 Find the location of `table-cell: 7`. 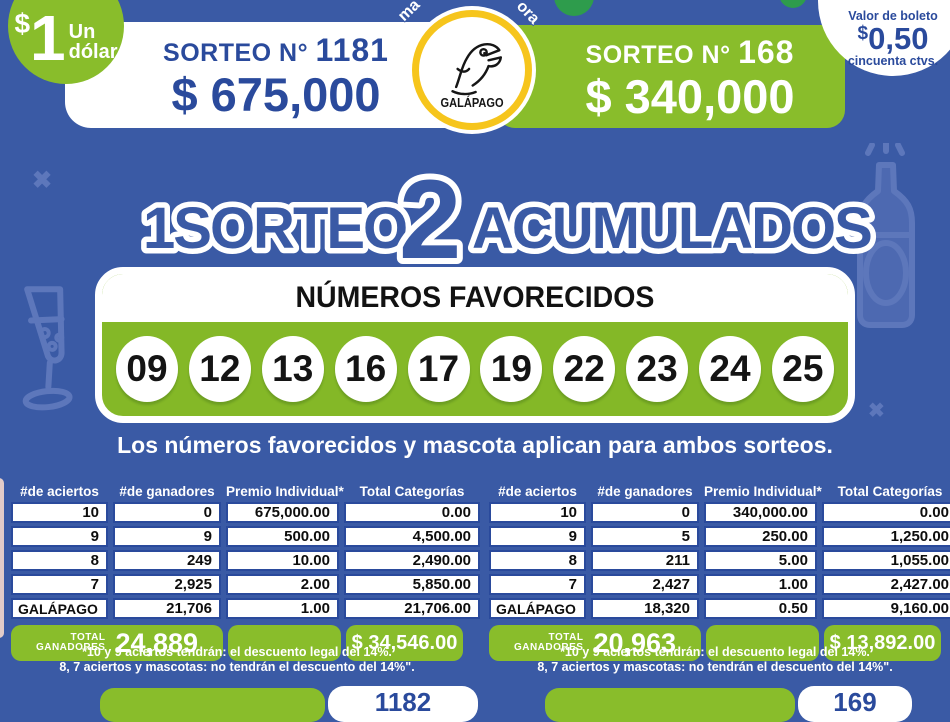

table-cell: 7 is located at coordinates (59, 584).